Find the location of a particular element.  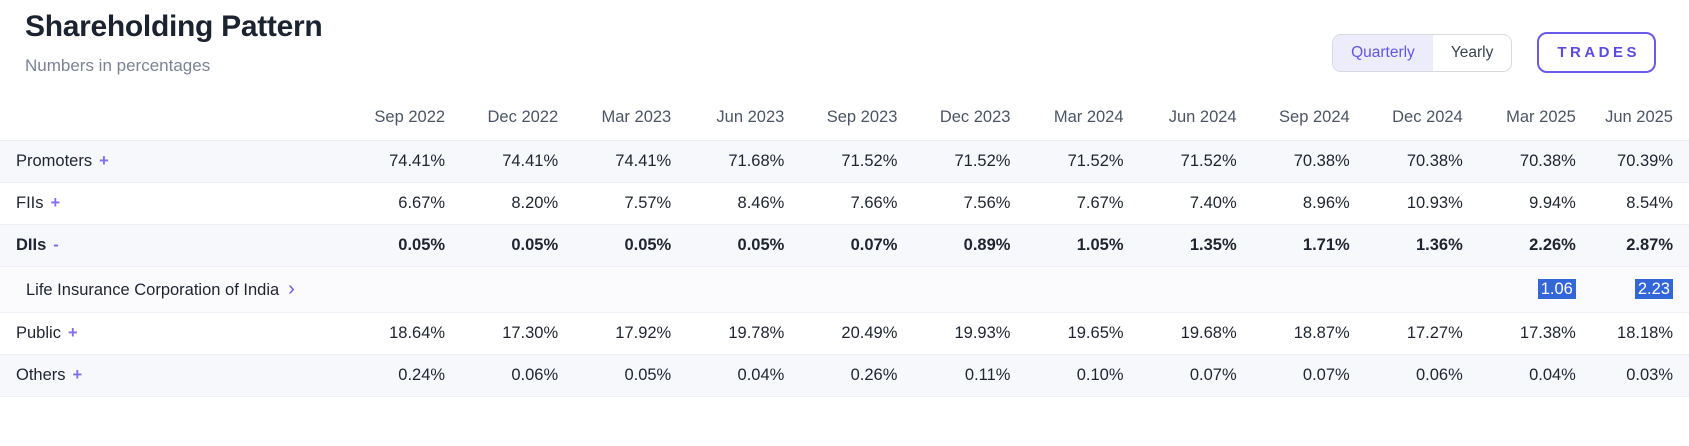

value-cell: 6.67% is located at coordinates (422, 203).